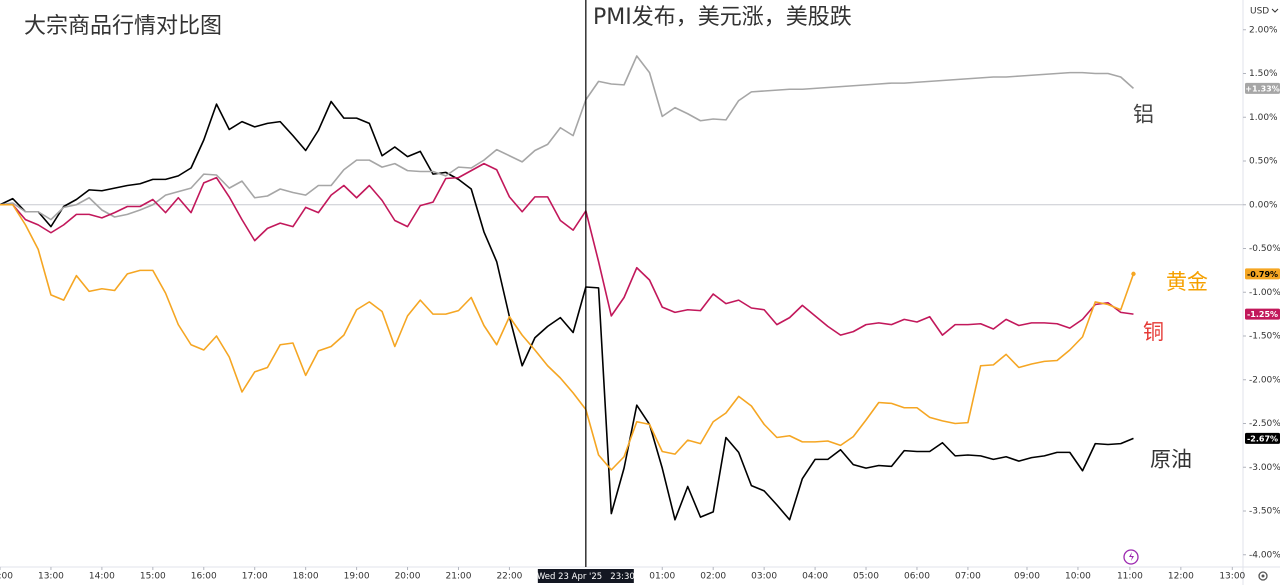 The width and height of the screenshot is (1280, 585). What do you see at coordinates (1171, 459) in the screenshot?
I see `series-label: 原油` at bounding box center [1171, 459].